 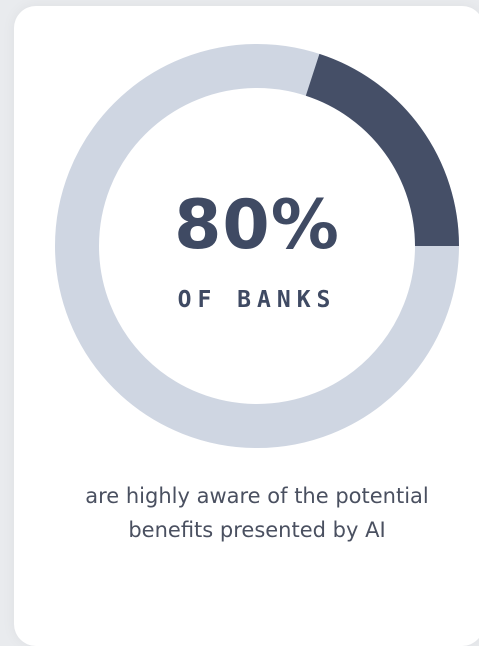 I want to click on stat-subject: OF BANKS, so click(x=257, y=300).